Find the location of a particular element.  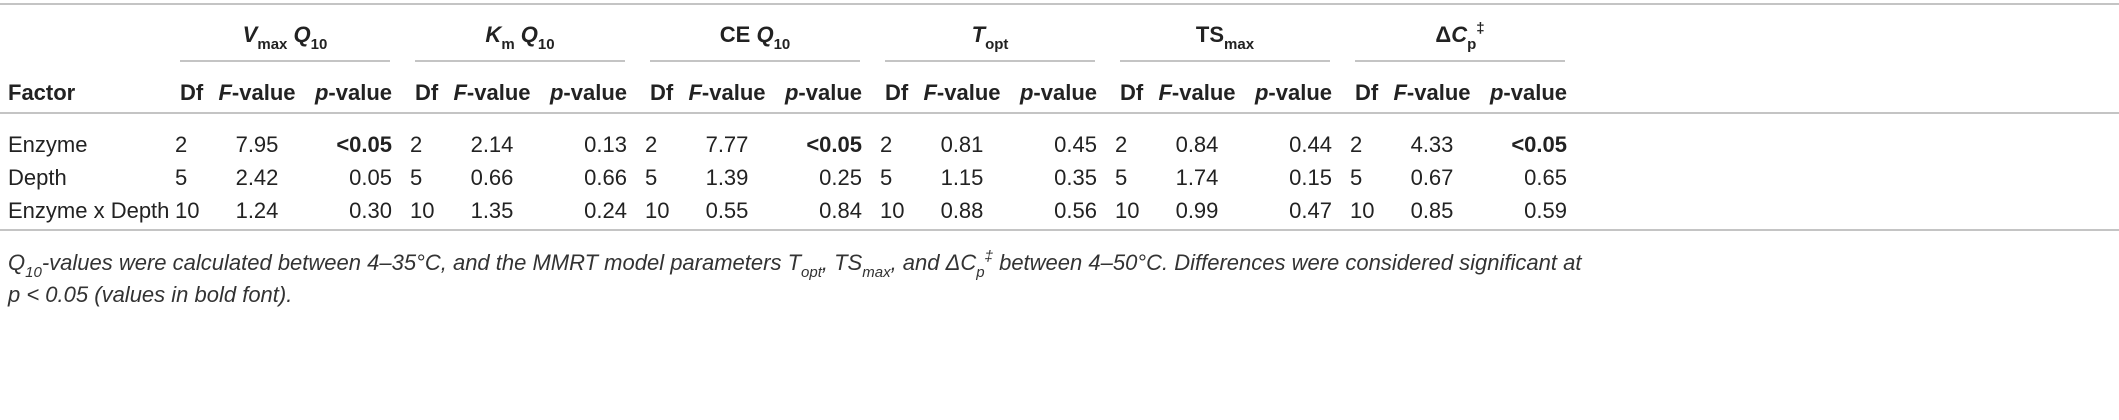

rich-text: CE Q10 is located at coordinates (755, 37).